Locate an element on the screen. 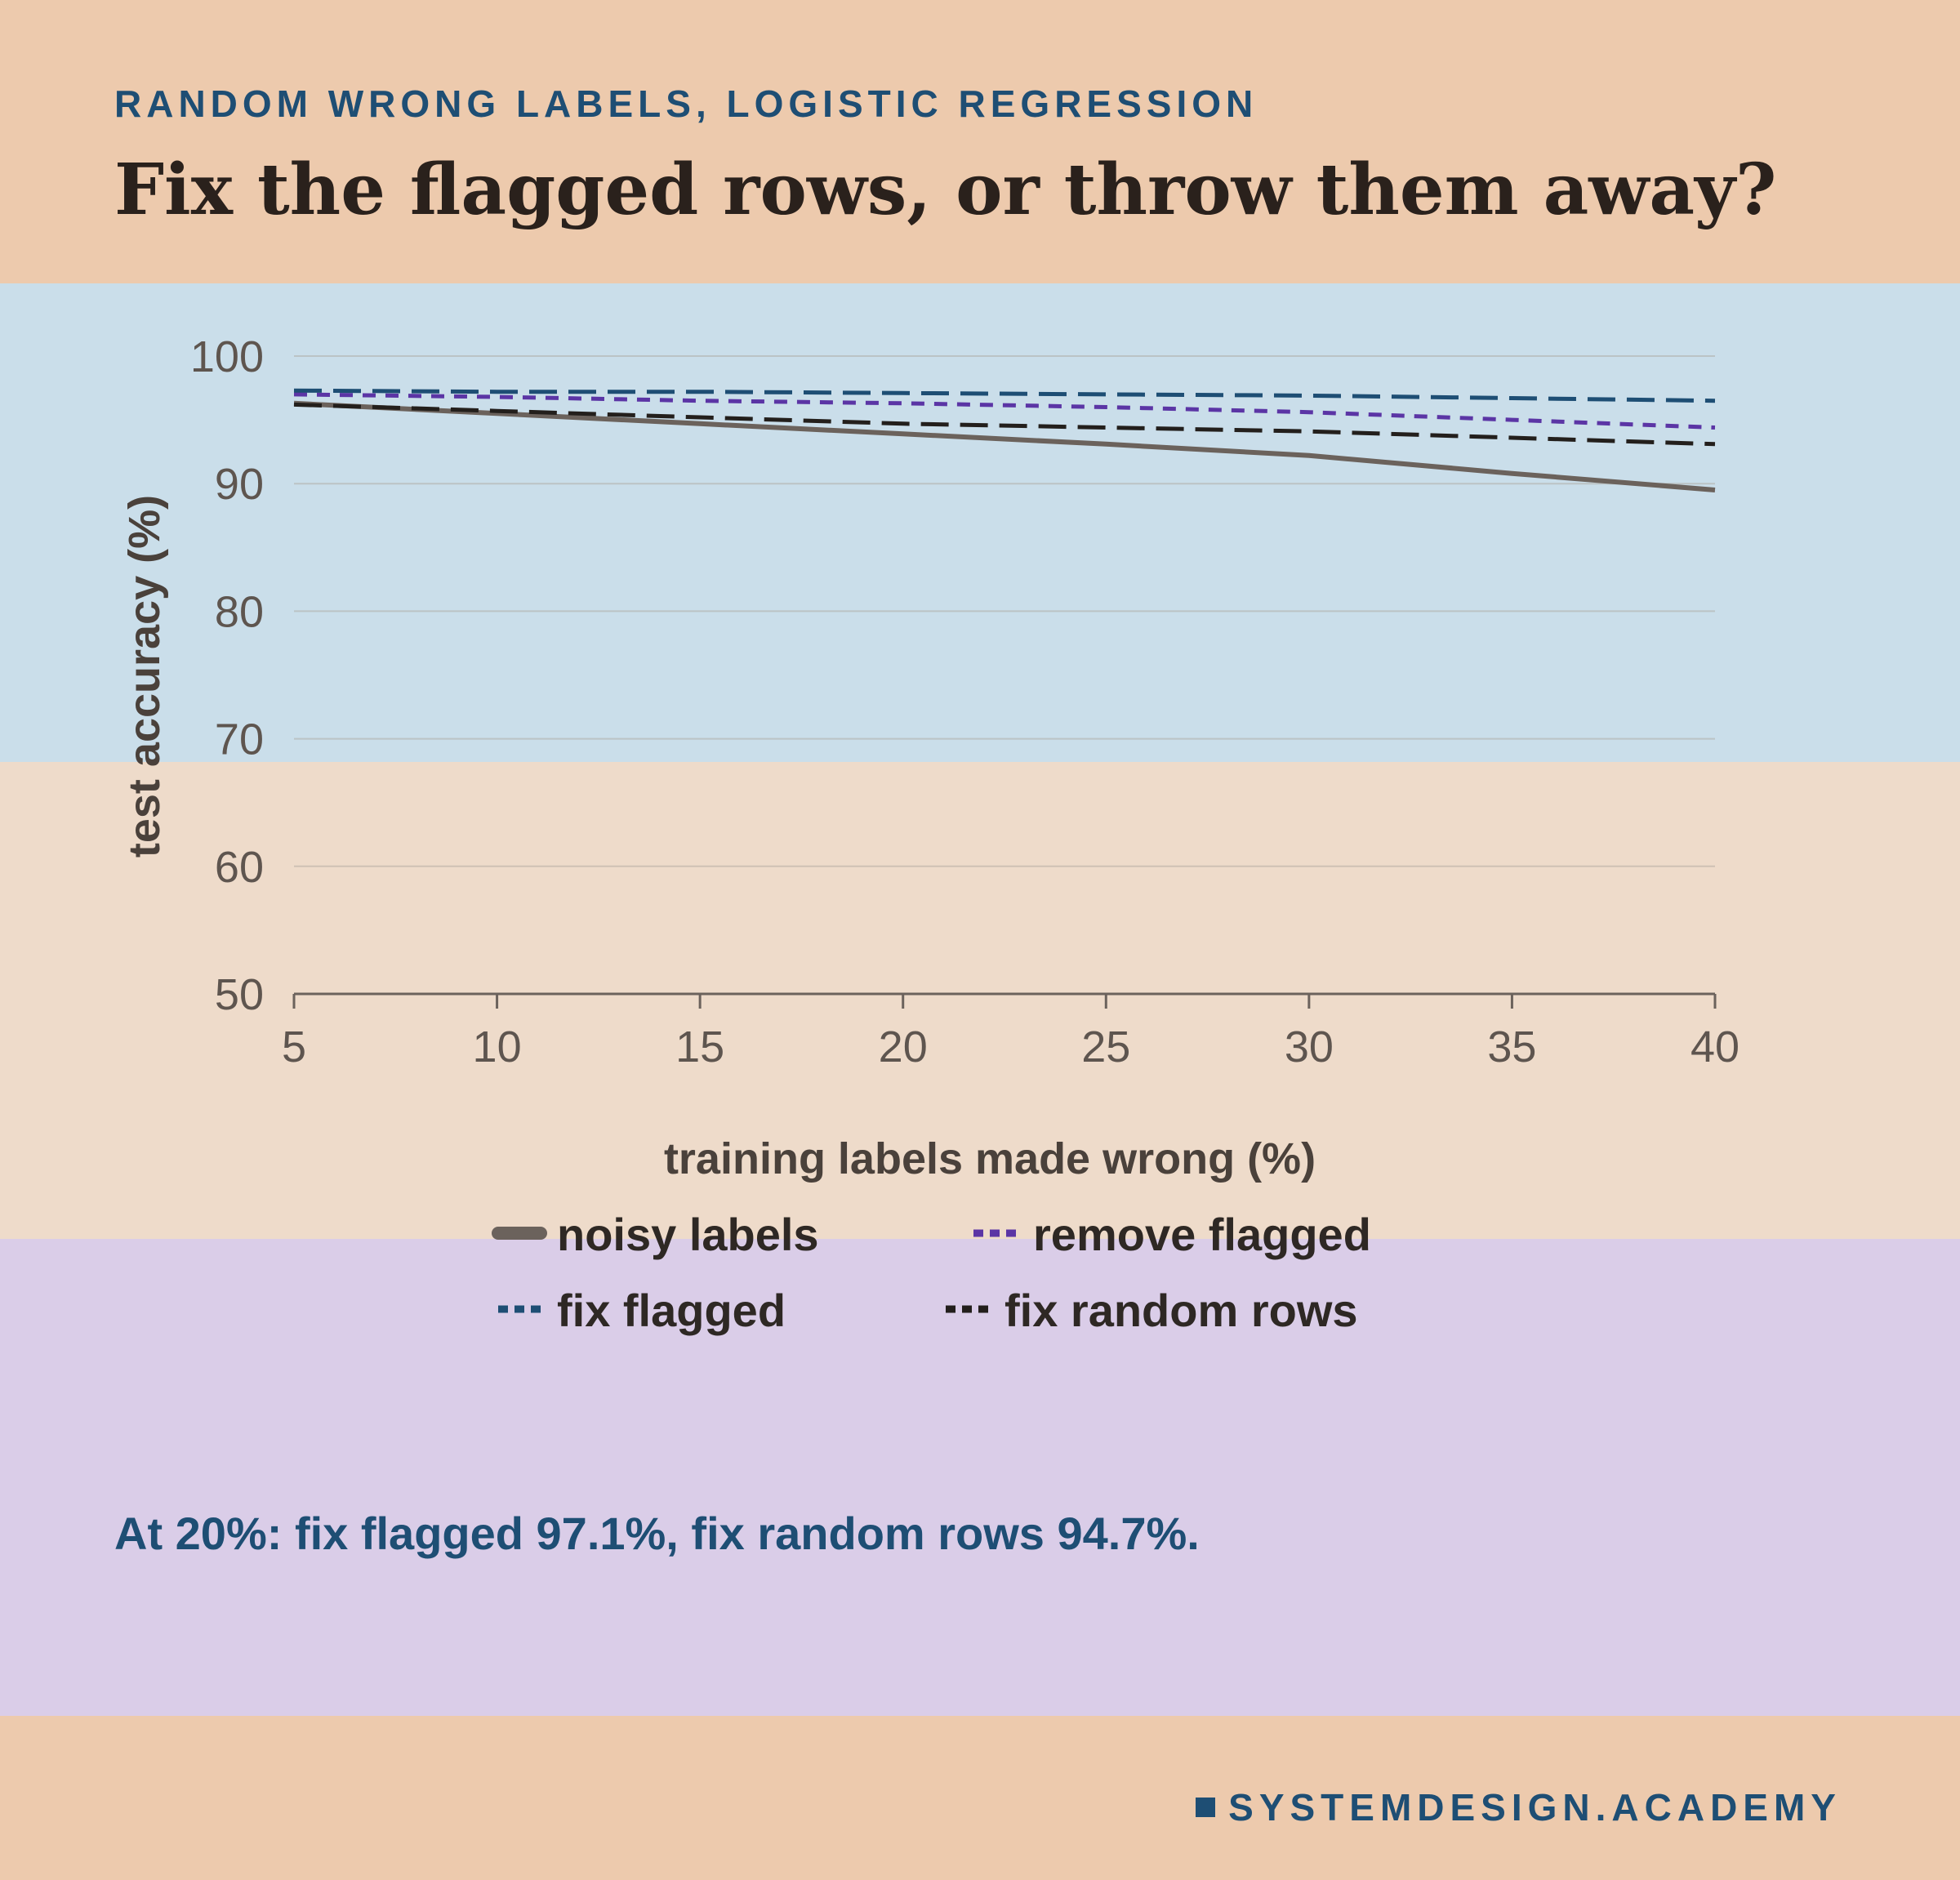  brand-mark: SYSTEMDESIGN.ACADEMY is located at coordinates (1519, 1807).